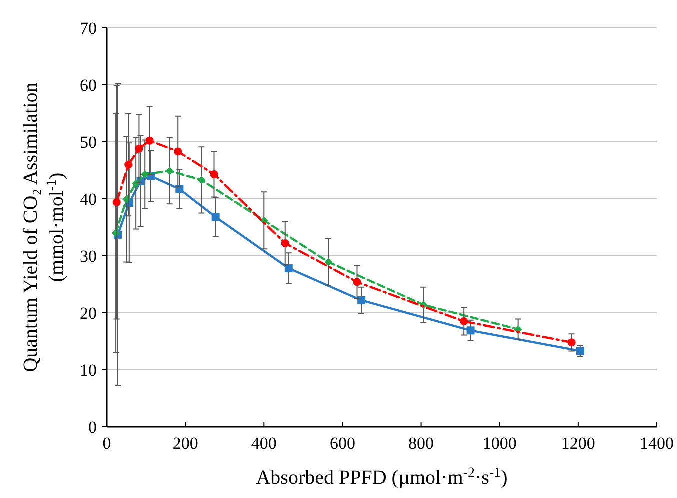 The height and width of the screenshot is (498, 677). I want to click on x-tick-label: 1200, so click(578, 443).